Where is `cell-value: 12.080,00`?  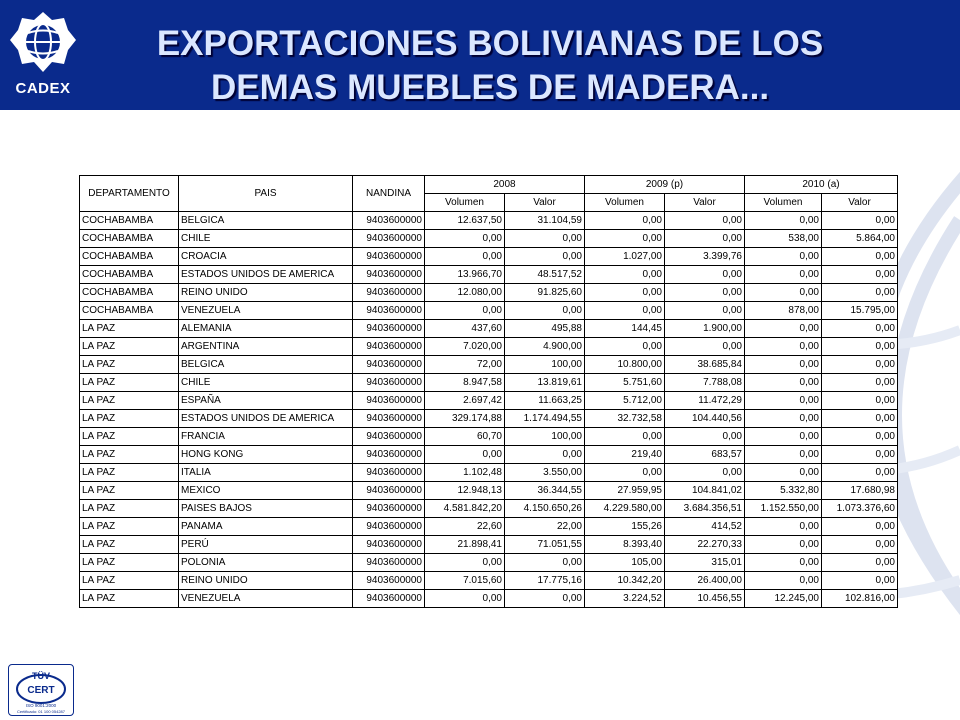 cell-value: 12.080,00 is located at coordinates (464, 292).